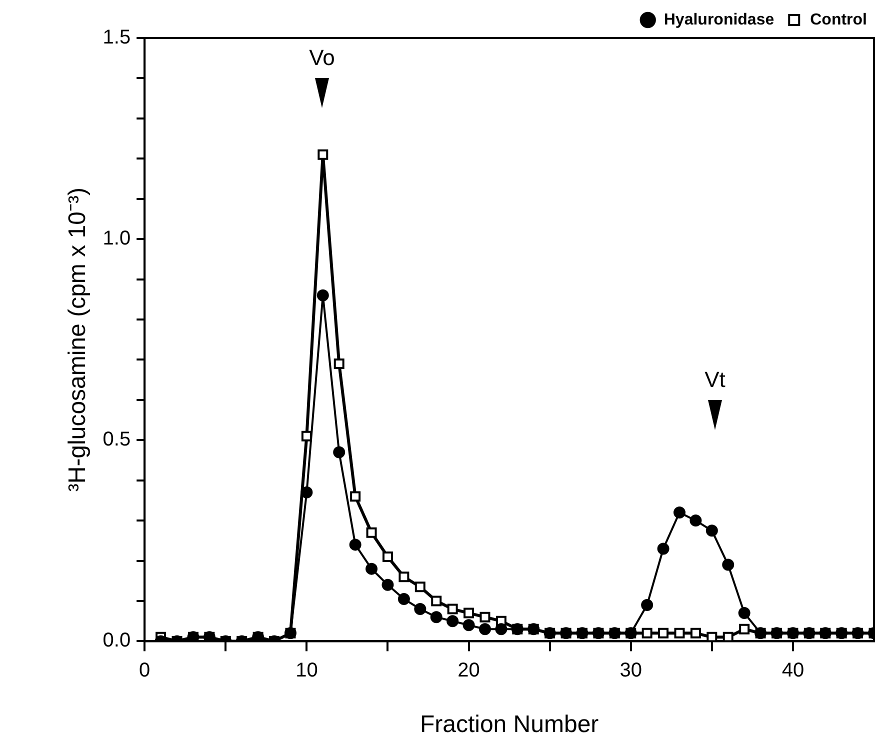 This screenshot has width=882, height=754. Describe the element at coordinates (307, 671) in the screenshot. I see `x-tick-label: 10` at that location.